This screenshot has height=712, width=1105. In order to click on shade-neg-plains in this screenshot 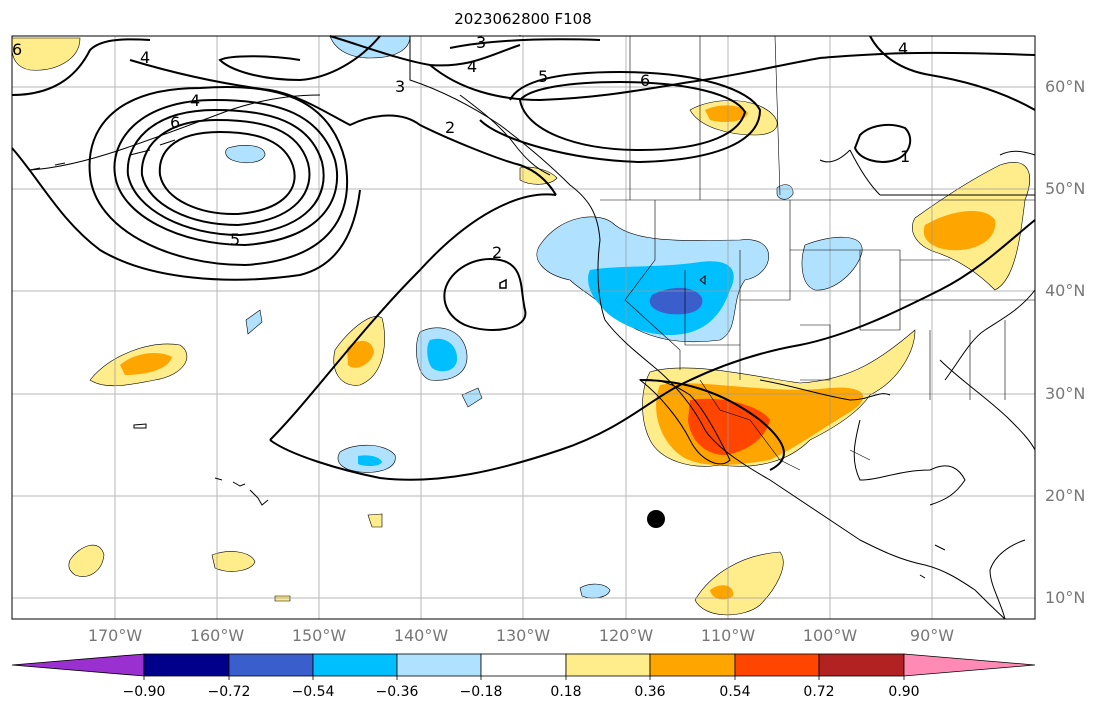, I will do `click(832, 263)`.